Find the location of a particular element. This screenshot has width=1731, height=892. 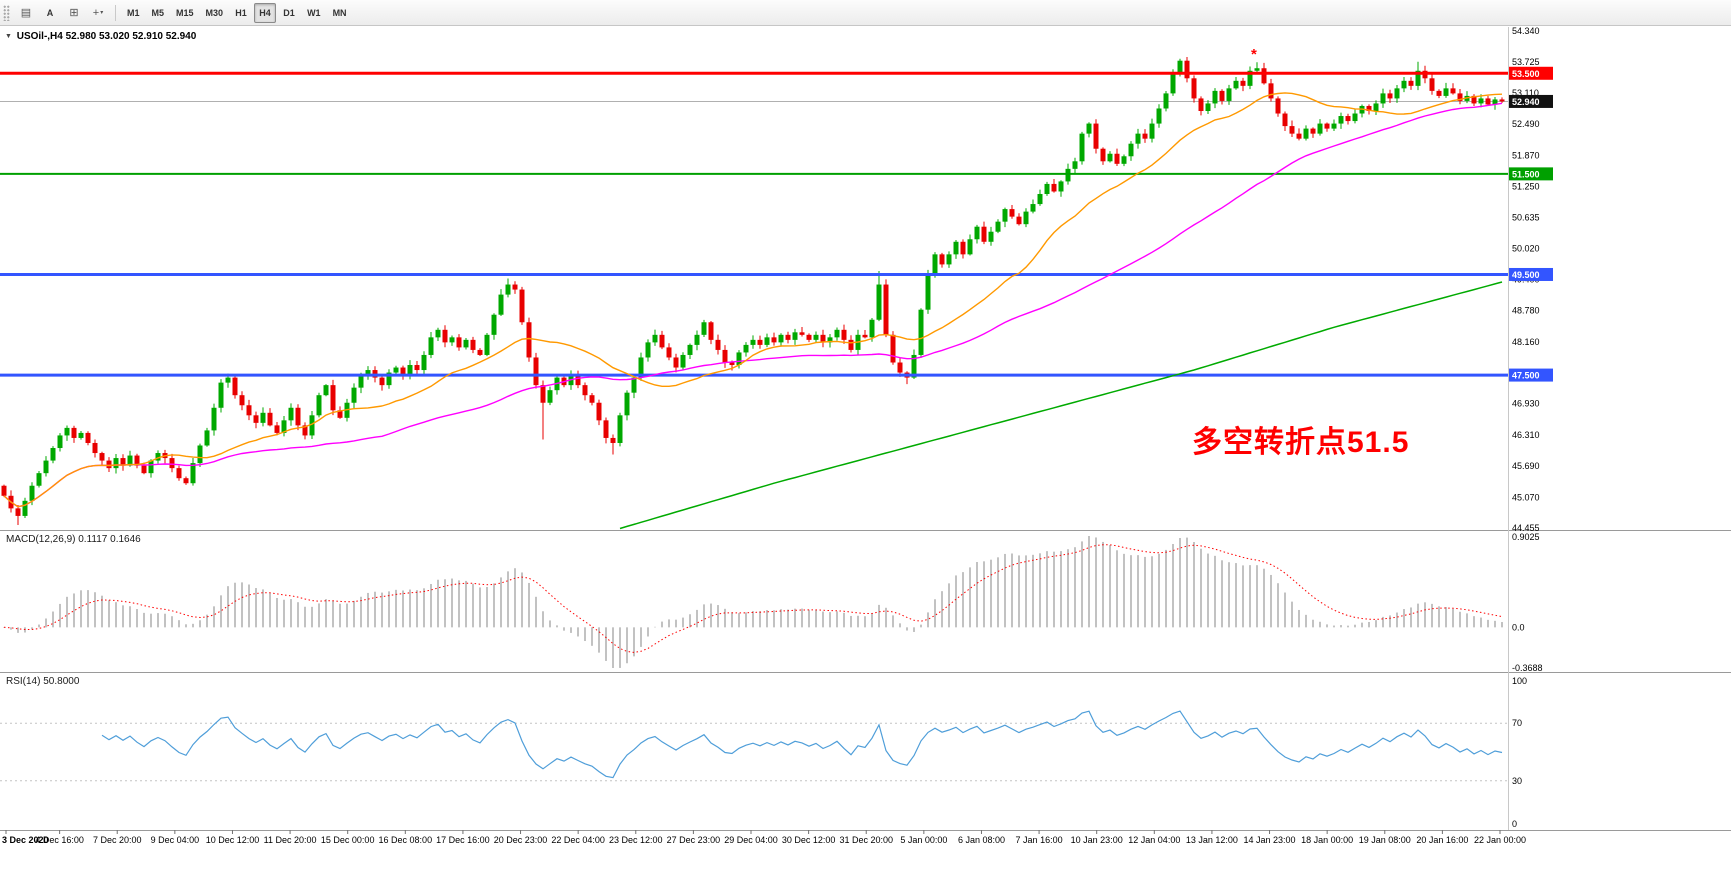

svg-text: 52.940 is located at coordinates (1526, 102).